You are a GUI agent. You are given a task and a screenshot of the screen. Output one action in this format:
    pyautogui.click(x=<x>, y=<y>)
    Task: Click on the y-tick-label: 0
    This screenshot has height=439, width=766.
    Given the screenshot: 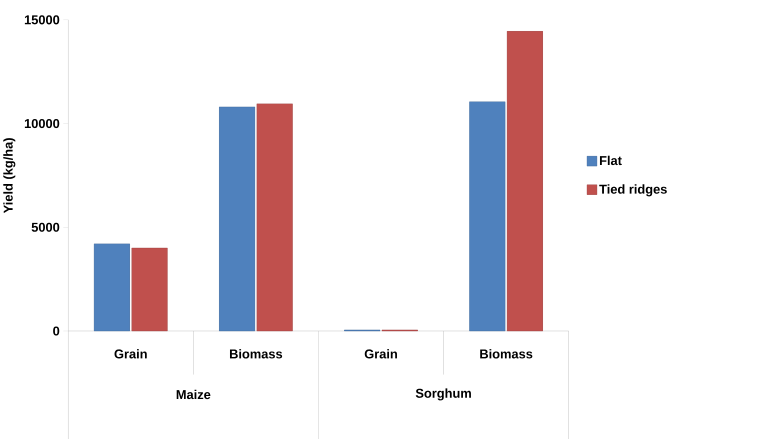 What is the action you would take?
    pyautogui.click(x=56, y=331)
    